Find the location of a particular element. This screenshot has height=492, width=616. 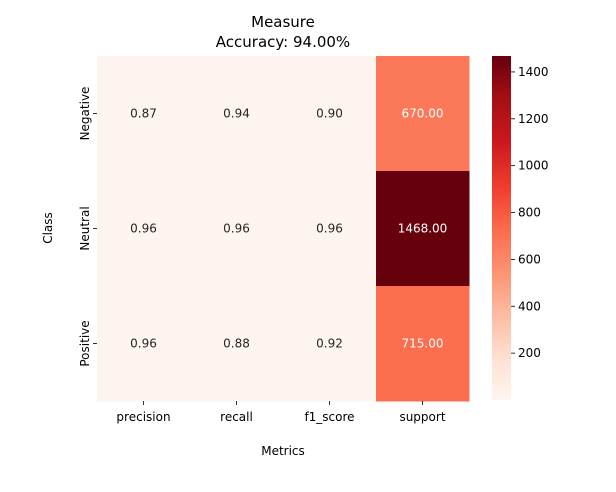

x-axis: precision recall f1_score support is located at coordinates (281, 412).